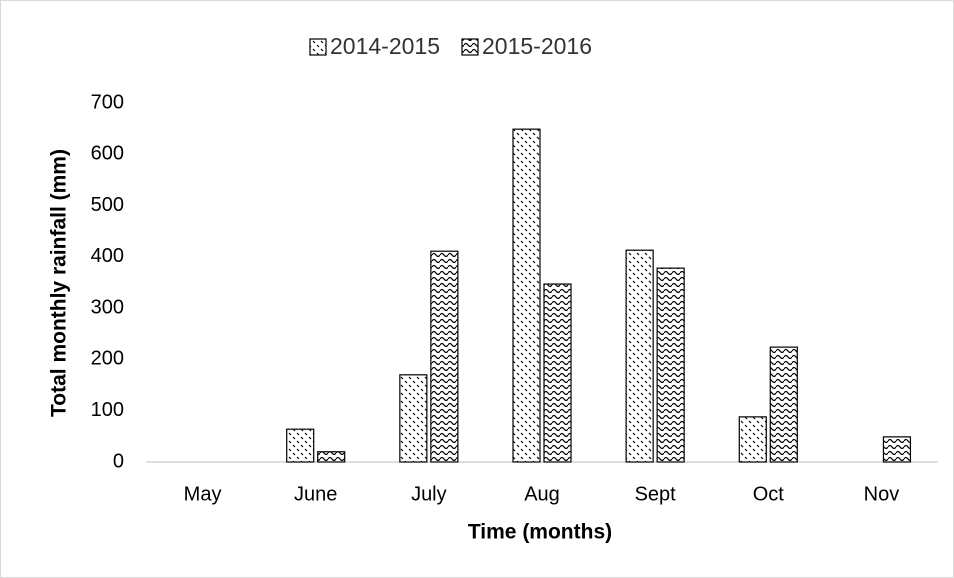 The image size is (954, 578). I want to click on y-tick-label: 300, so click(107, 307).